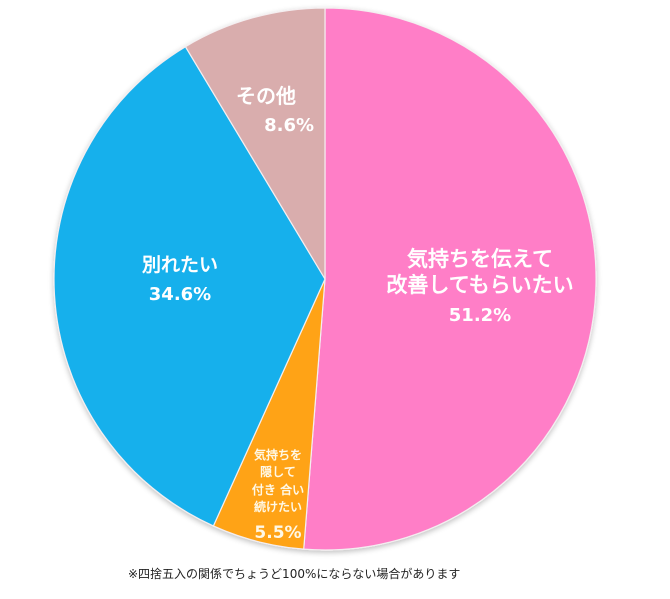 This screenshot has height=599, width=670. What do you see at coordinates (272, 111) in the screenshot?
I see `slice-label-other: その他 8.6%` at bounding box center [272, 111].